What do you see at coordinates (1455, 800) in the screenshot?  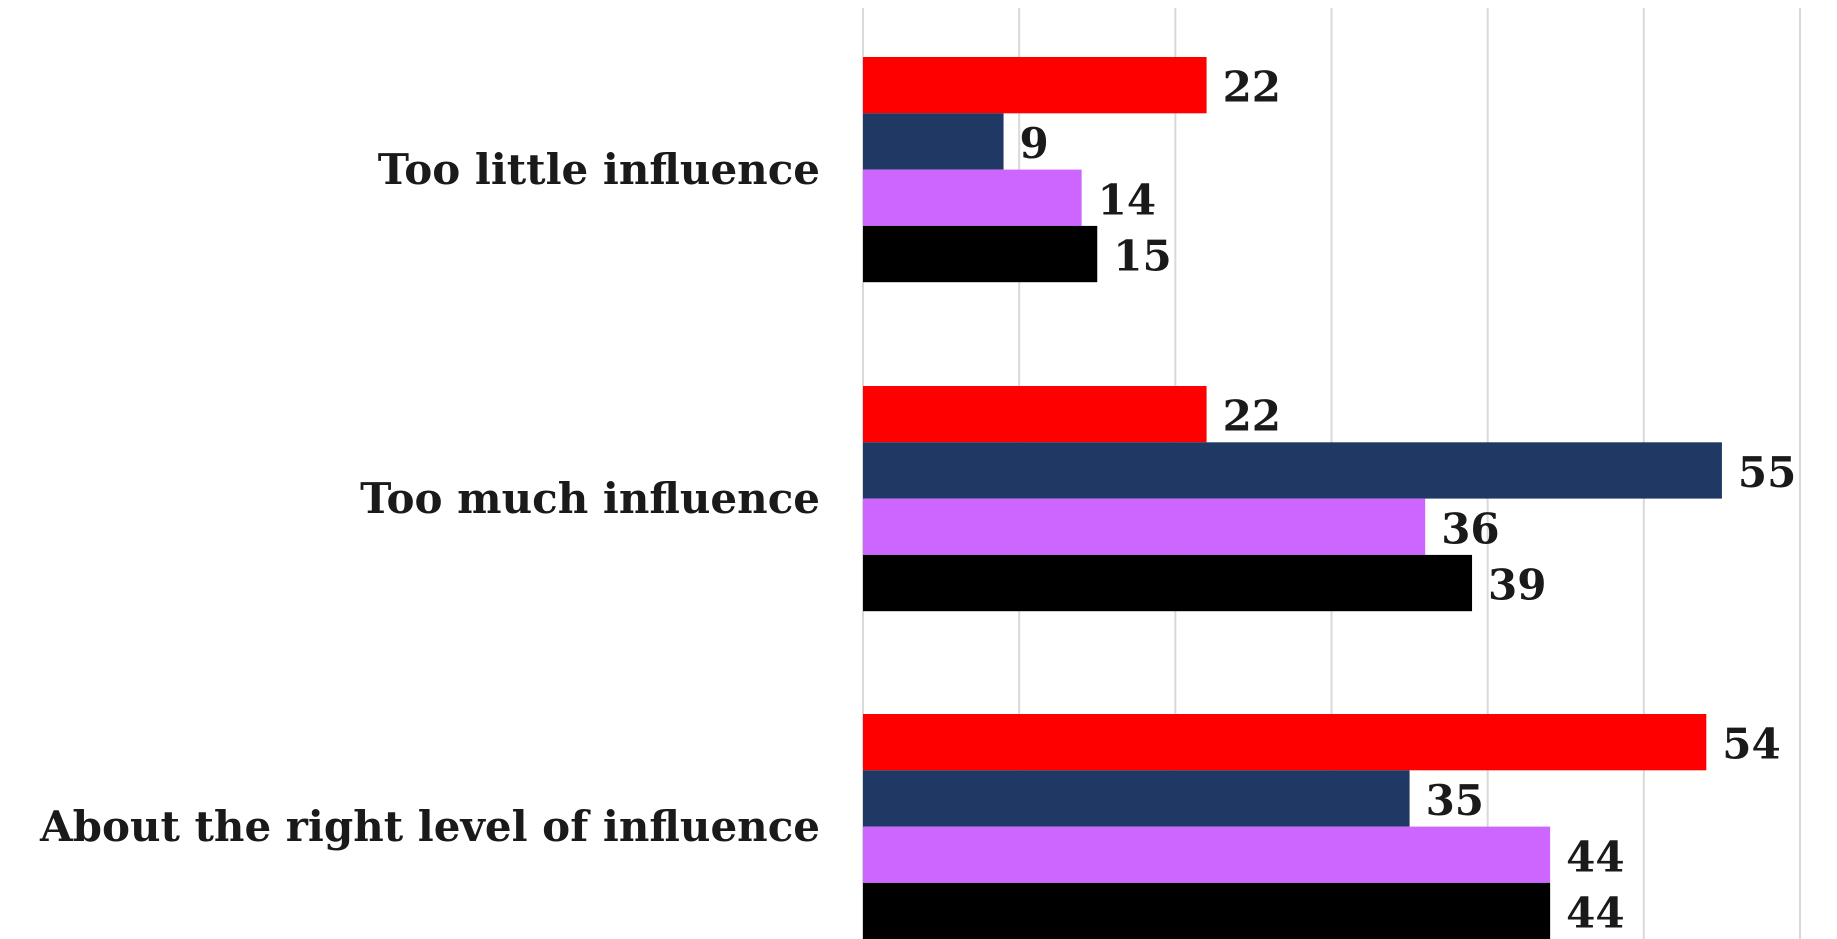 I see `data-label: 35` at bounding box center [1455, 800].